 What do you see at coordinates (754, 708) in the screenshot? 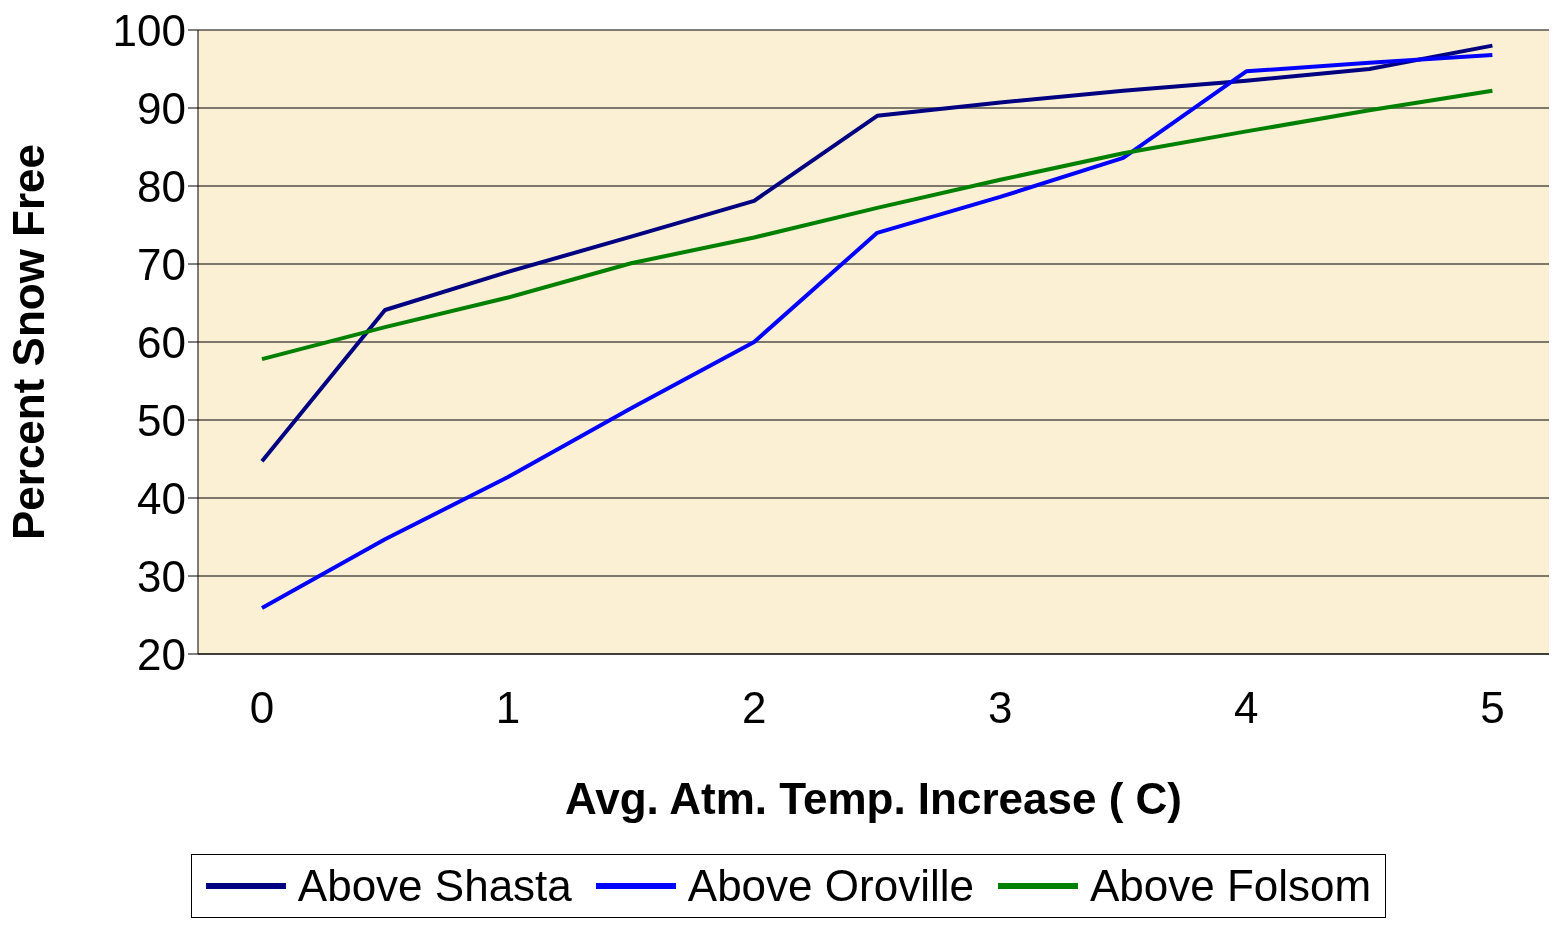
I see `x-tick-label: 2` at bounding box center [754, 708].